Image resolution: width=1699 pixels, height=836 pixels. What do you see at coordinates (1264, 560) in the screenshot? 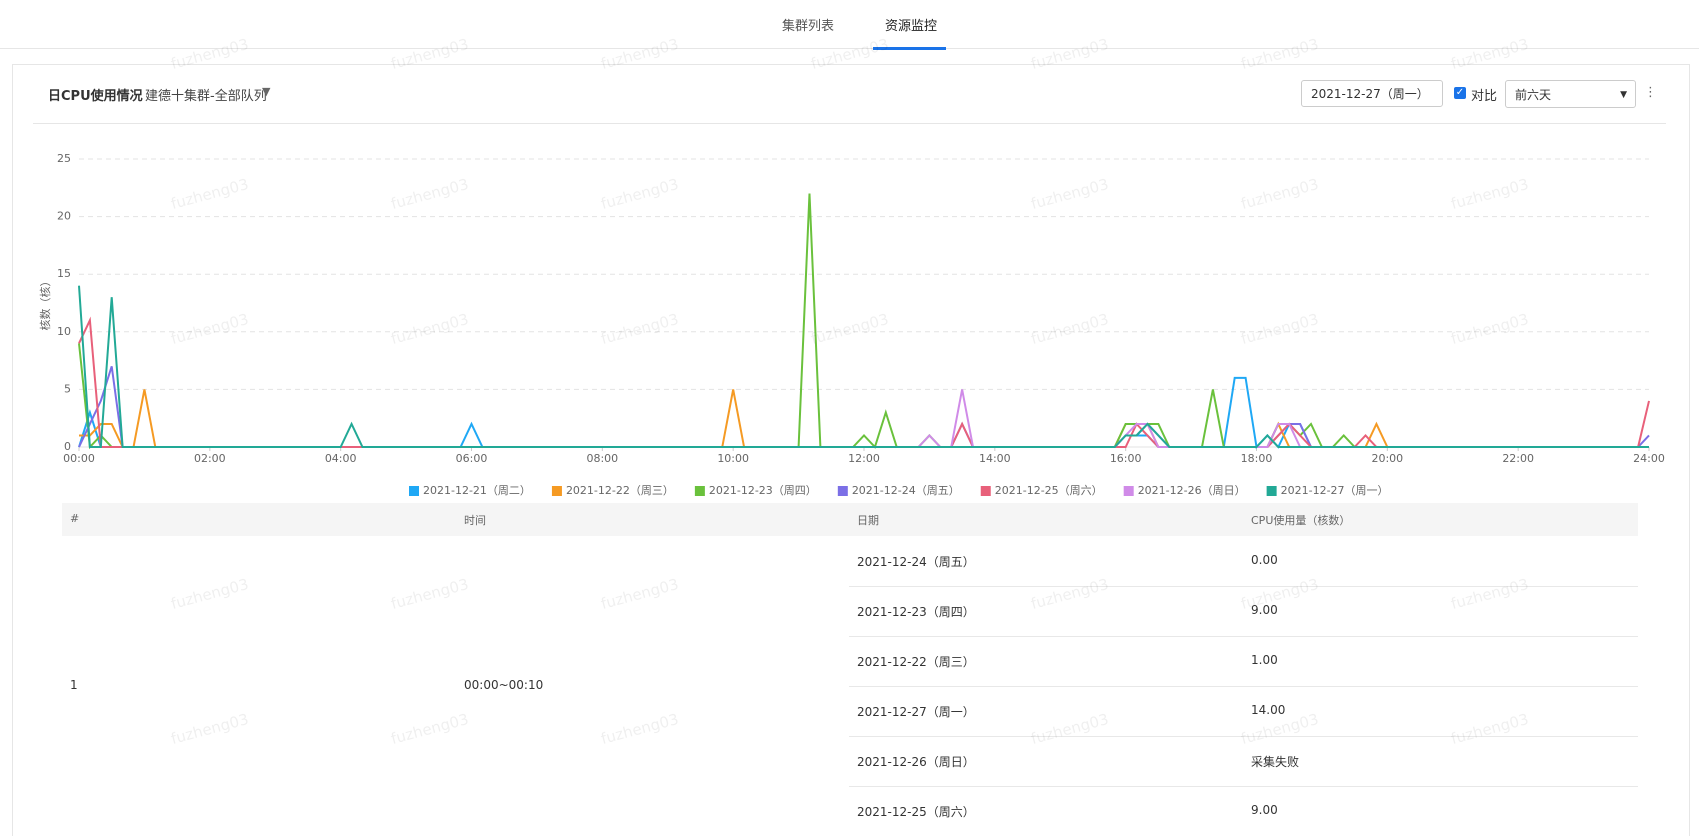
I see `value-cell: 0.00` at bounding box center [1264, 560].